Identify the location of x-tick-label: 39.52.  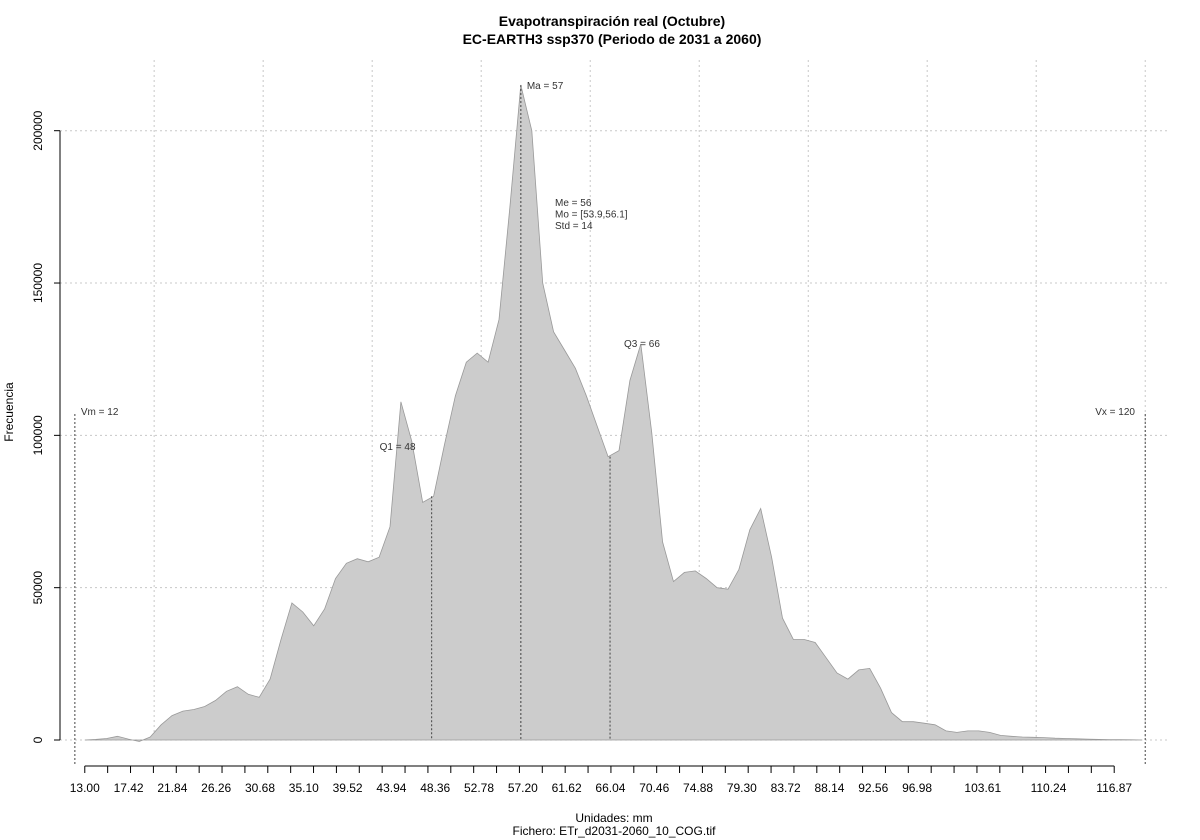
(348, 788).